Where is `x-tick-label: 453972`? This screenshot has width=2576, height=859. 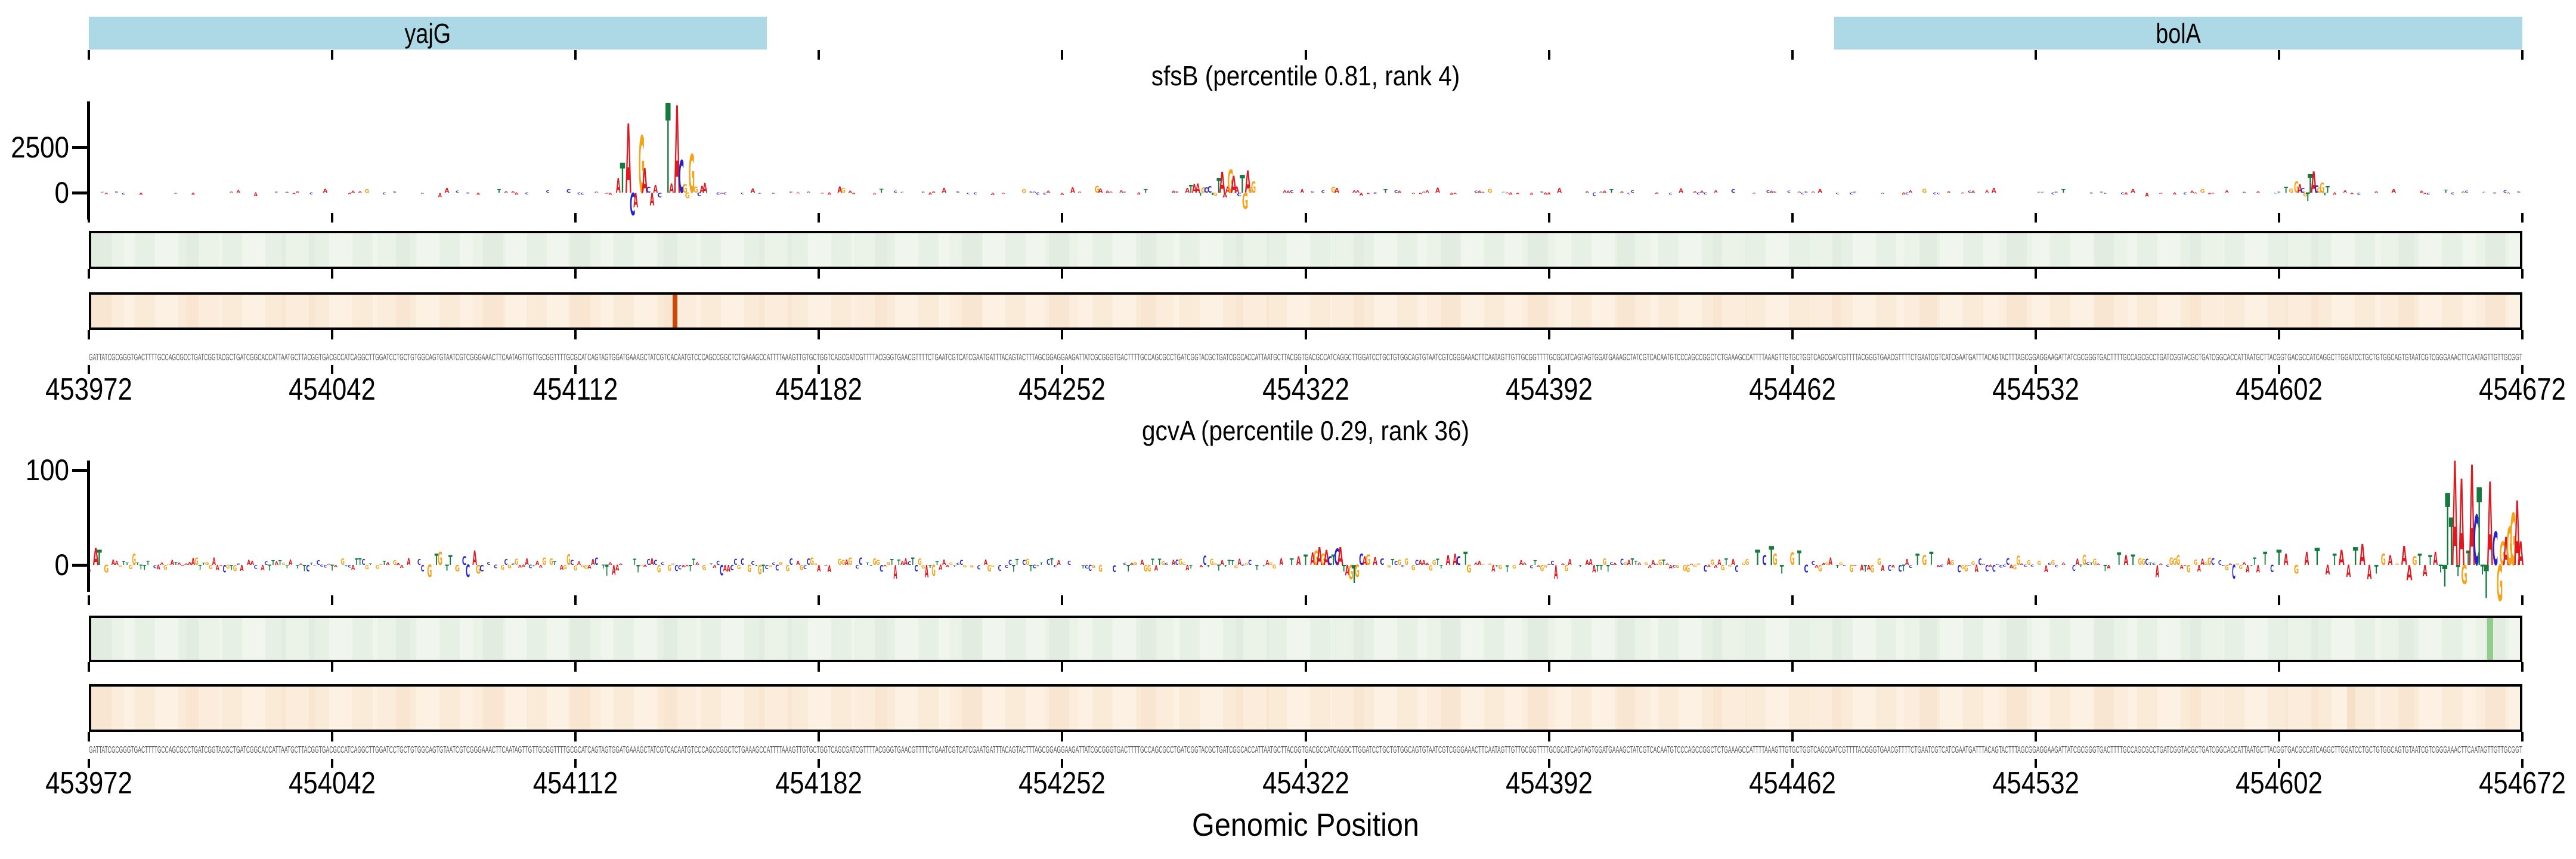 x-tick-label: 453972 is located at coordinates (89, 783).